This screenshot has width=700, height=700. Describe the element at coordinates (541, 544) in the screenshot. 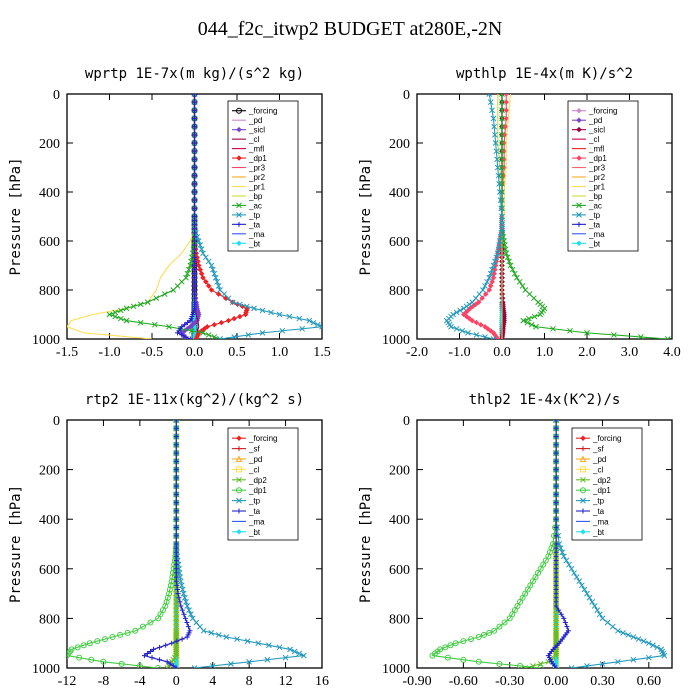

I see `series-dp2-line` at that location.